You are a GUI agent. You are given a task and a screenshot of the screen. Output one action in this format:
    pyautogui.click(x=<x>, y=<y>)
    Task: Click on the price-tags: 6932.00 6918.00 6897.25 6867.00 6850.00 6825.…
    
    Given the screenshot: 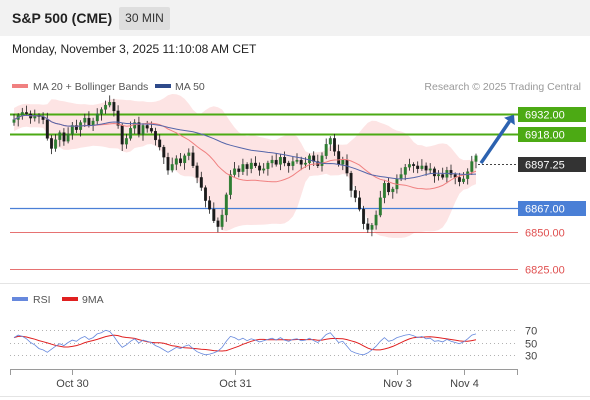 What is the action you would take?
    pyautogui.click(x=552, y=192)
    